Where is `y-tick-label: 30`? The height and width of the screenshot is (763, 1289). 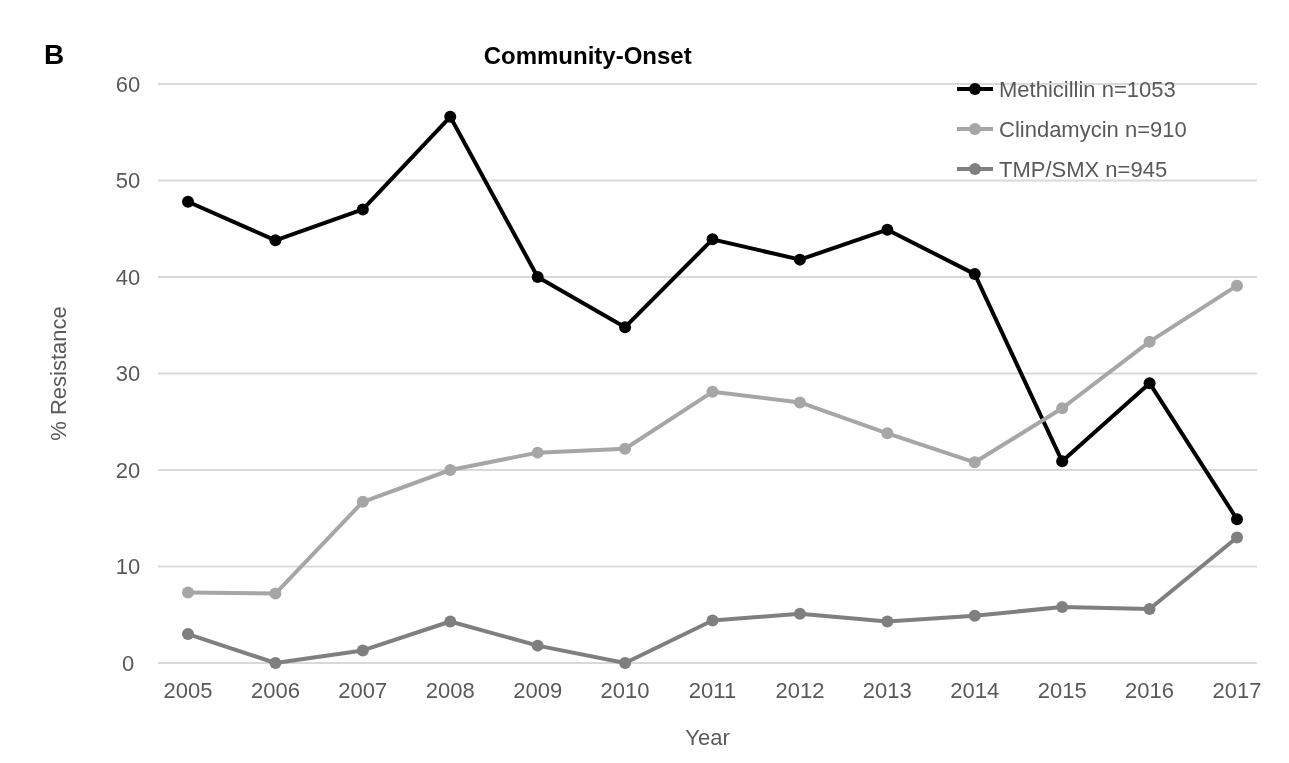 y-tick-label: 30 is located at coordinates (128, 374).